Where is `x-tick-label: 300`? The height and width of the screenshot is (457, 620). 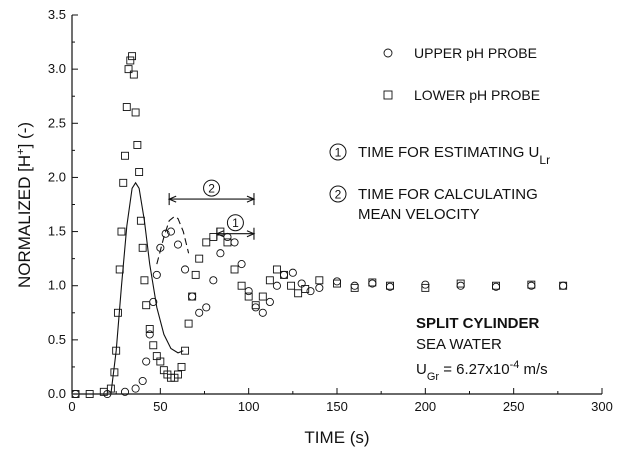
x-tick-label: 300 is located at coordinates (602, 406).